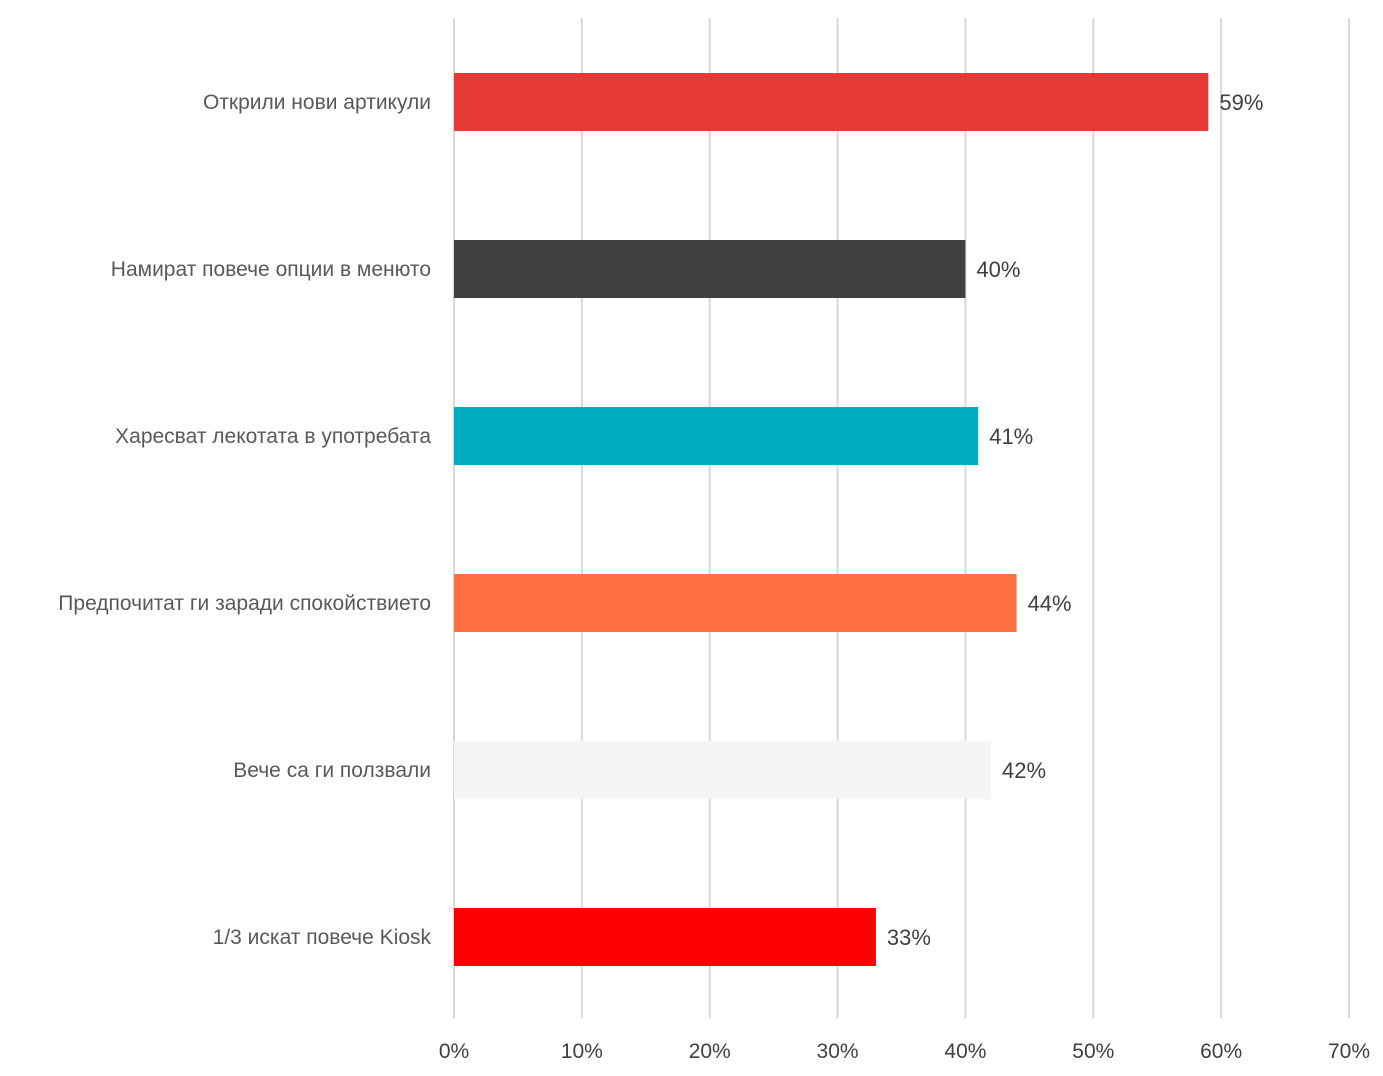 This screenshot has width=1383, height=1076. I want to click on x-axis-tick-labels: 0% 10% 20% 30% 40% 50% 60% 70%, so click(904, 1051).